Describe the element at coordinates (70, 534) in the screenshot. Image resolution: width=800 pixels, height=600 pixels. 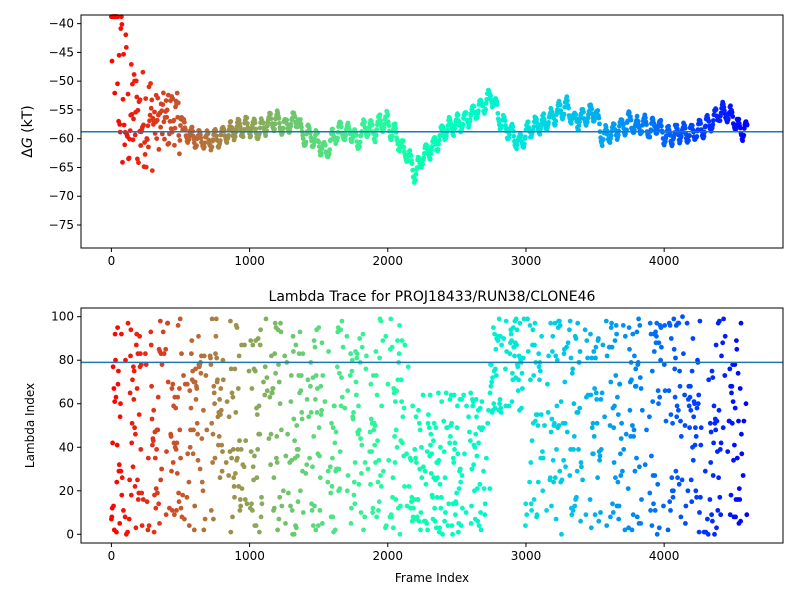
I see `y-tick-label: 0` at that location.